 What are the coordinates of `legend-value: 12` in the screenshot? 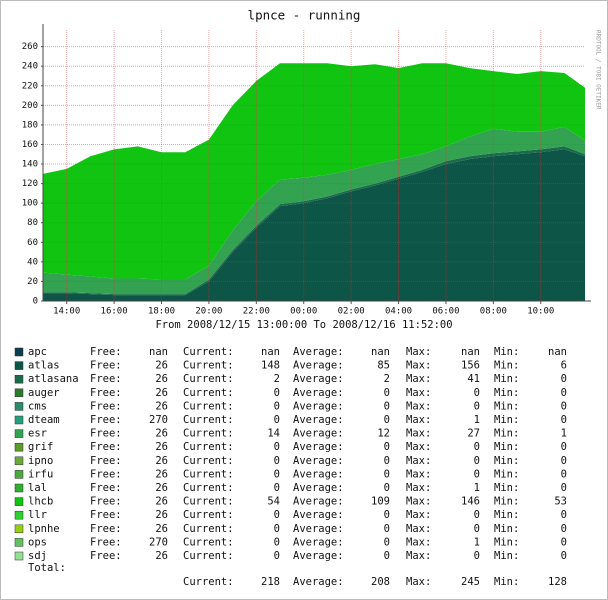 It's located at (383, 434).